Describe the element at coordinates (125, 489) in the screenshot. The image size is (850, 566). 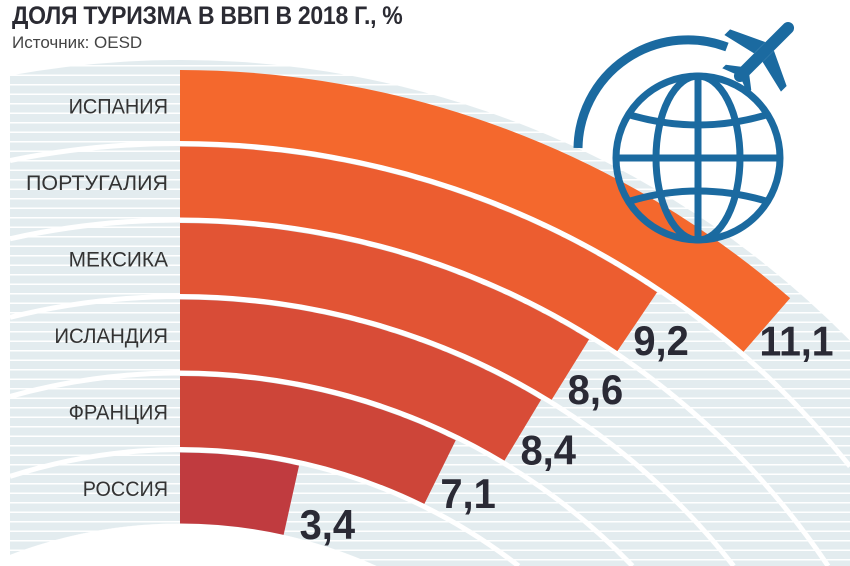
I see `category-label: РОССИЯ` at that location.